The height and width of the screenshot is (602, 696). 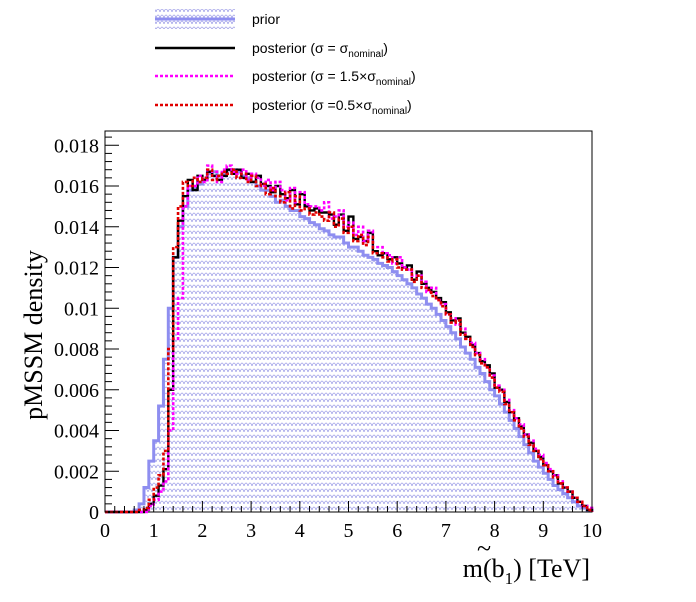 I want to click on legend-label: posterior (σ =0.5×σnominal), so click(x=332, y=107).